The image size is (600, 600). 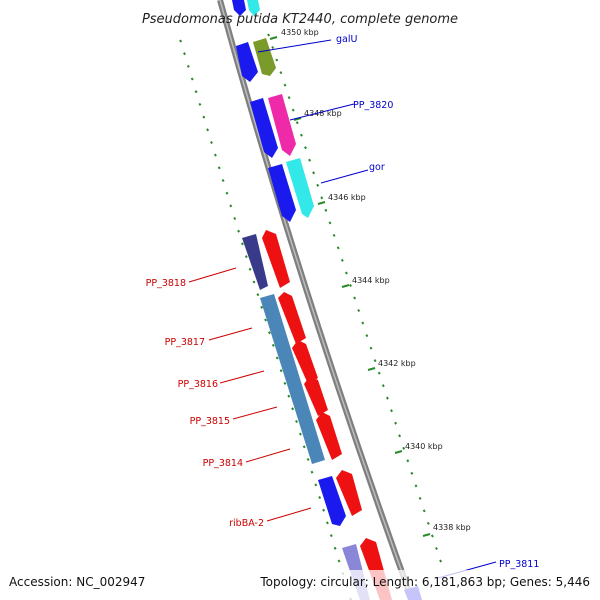 What do you see at coordinates (519, 564) in the screenshot?
I see `gene-label-PP_3811: PP_3811` at bounding box center [519, 564].